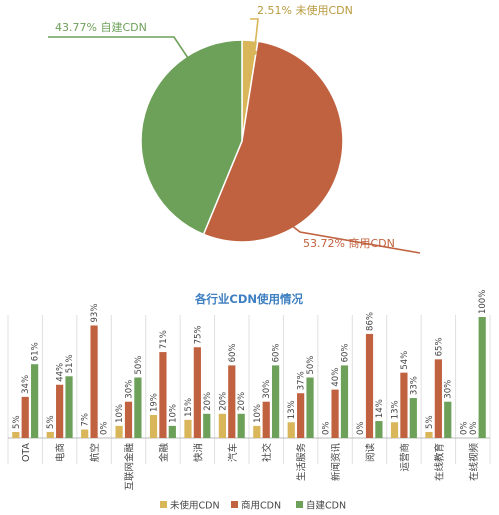 The height and width of the screenshot is (515, 499). What do you see at coordinates (311, 365) in the screenshot?
I see `bar-value-label: 50%` at bounding box center [311, 365].